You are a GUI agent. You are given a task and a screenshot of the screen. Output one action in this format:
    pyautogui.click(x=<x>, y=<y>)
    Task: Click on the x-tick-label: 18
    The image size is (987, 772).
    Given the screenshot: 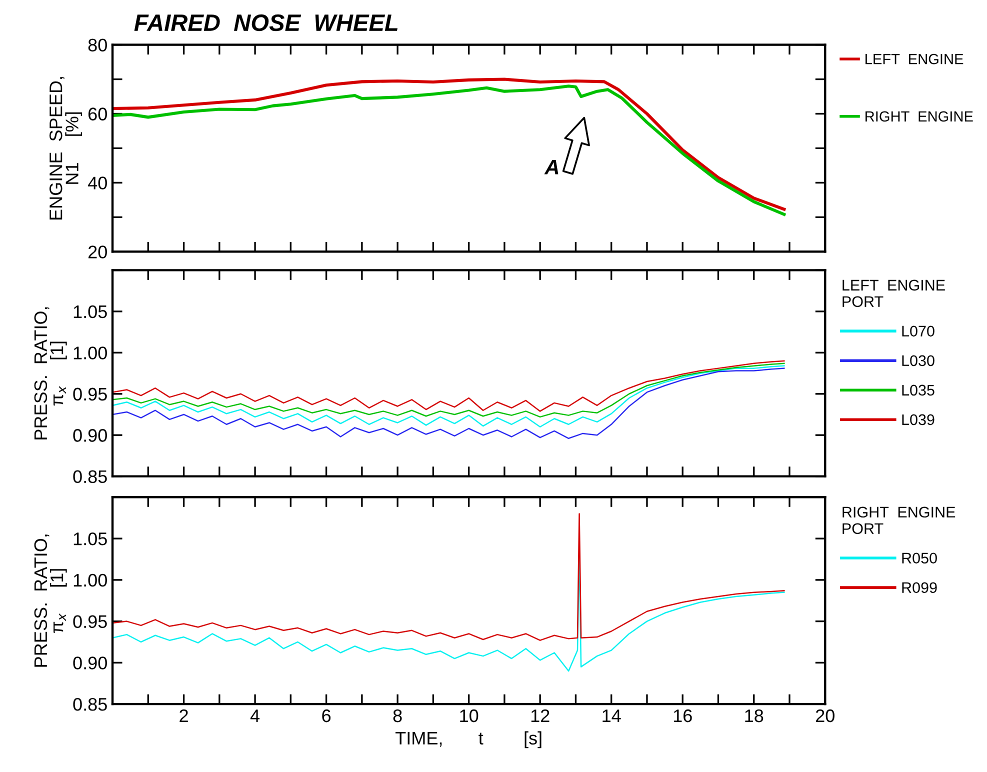 What is the action you would take?
    pyautogui.click(x=754, y=715)
    